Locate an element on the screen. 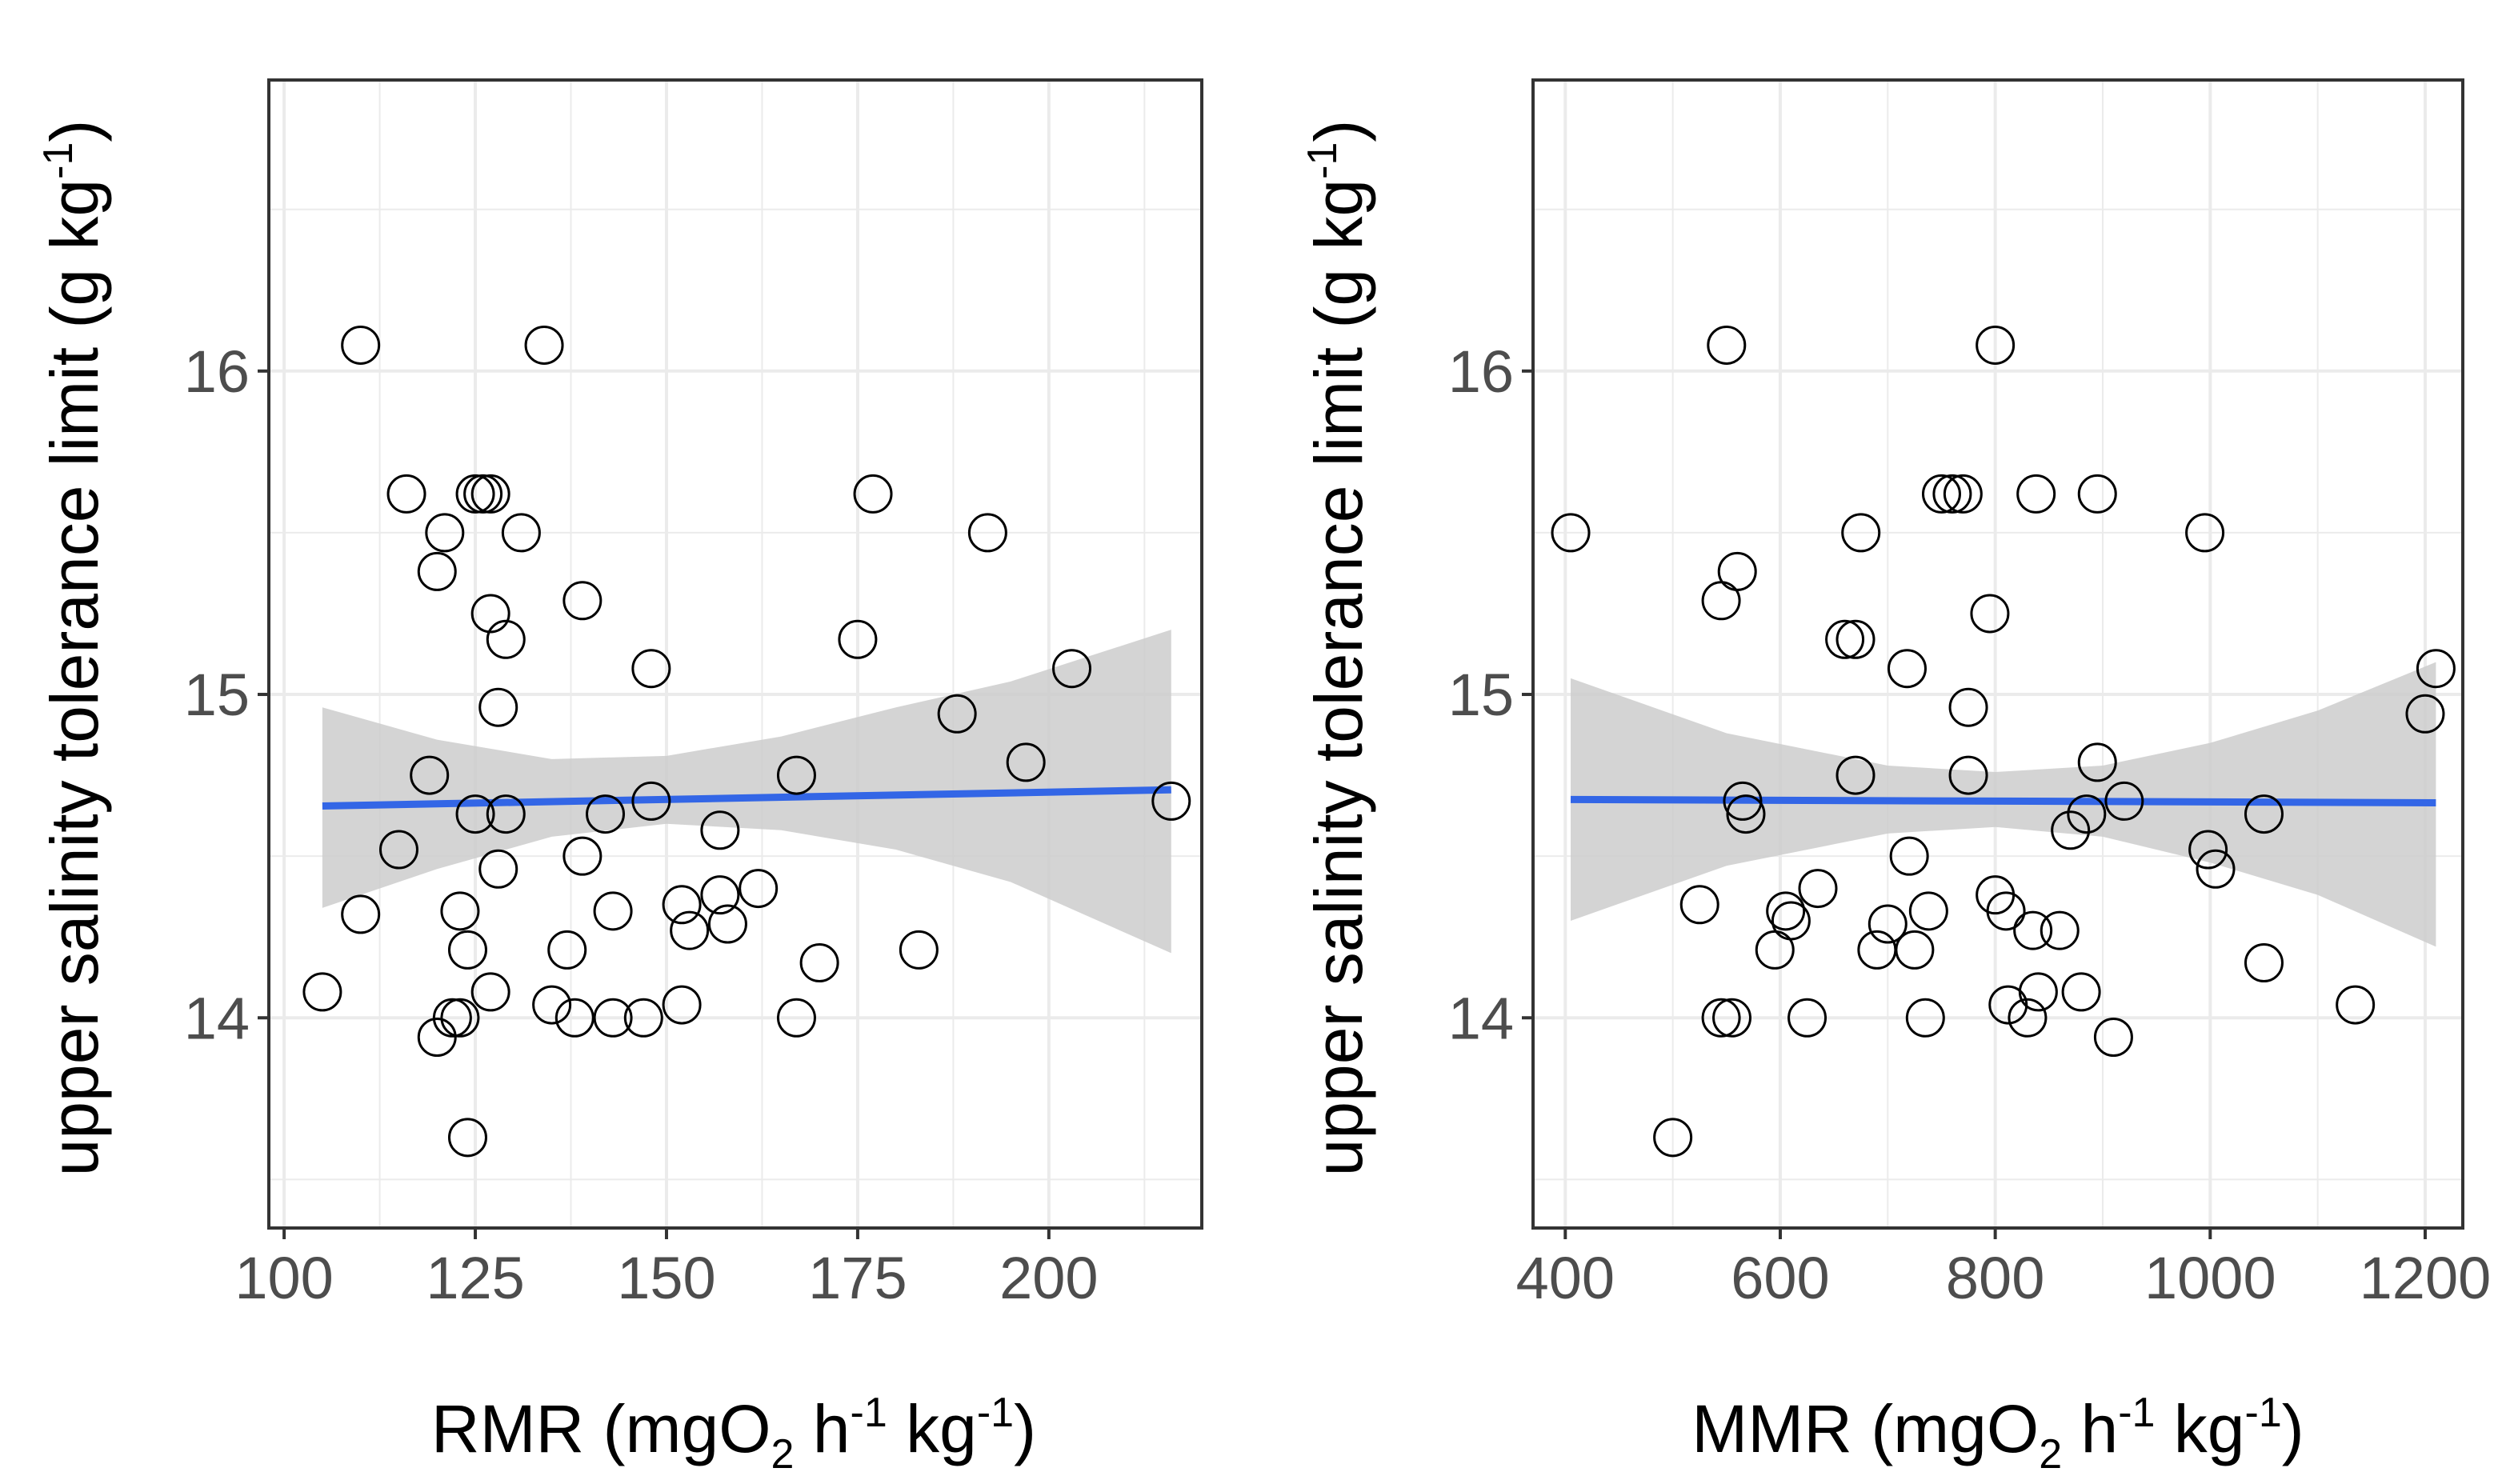 This screenshot has width=2506, height=1484. x-tick-label: 175 is located at coordinates (857, 1278).